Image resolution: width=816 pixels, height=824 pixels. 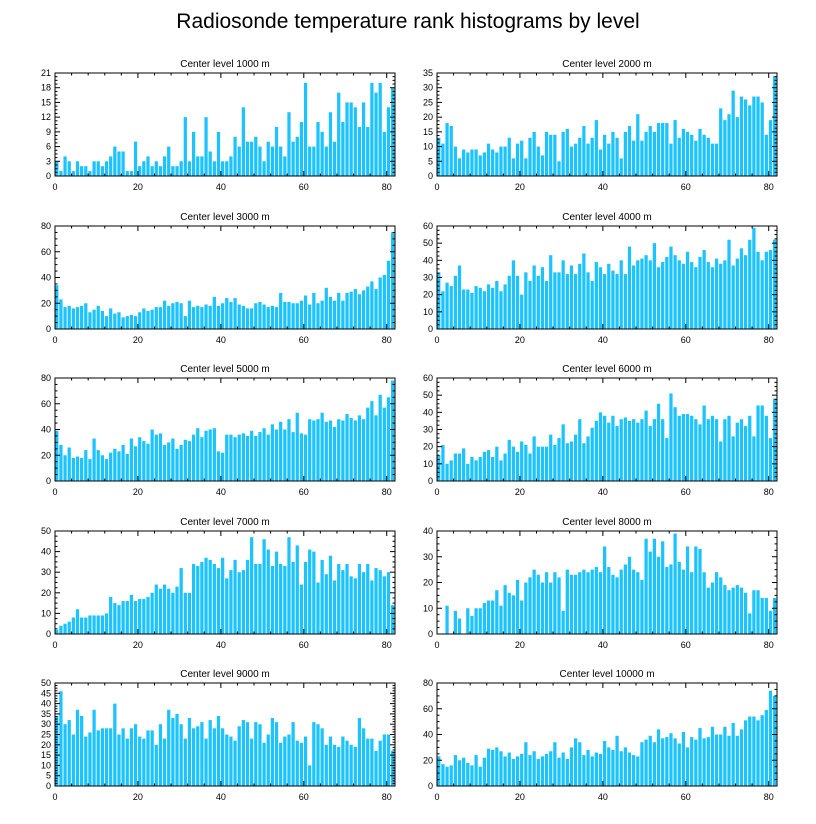 I want to click on y-tick-label: 0, so click(x=430, y=176).